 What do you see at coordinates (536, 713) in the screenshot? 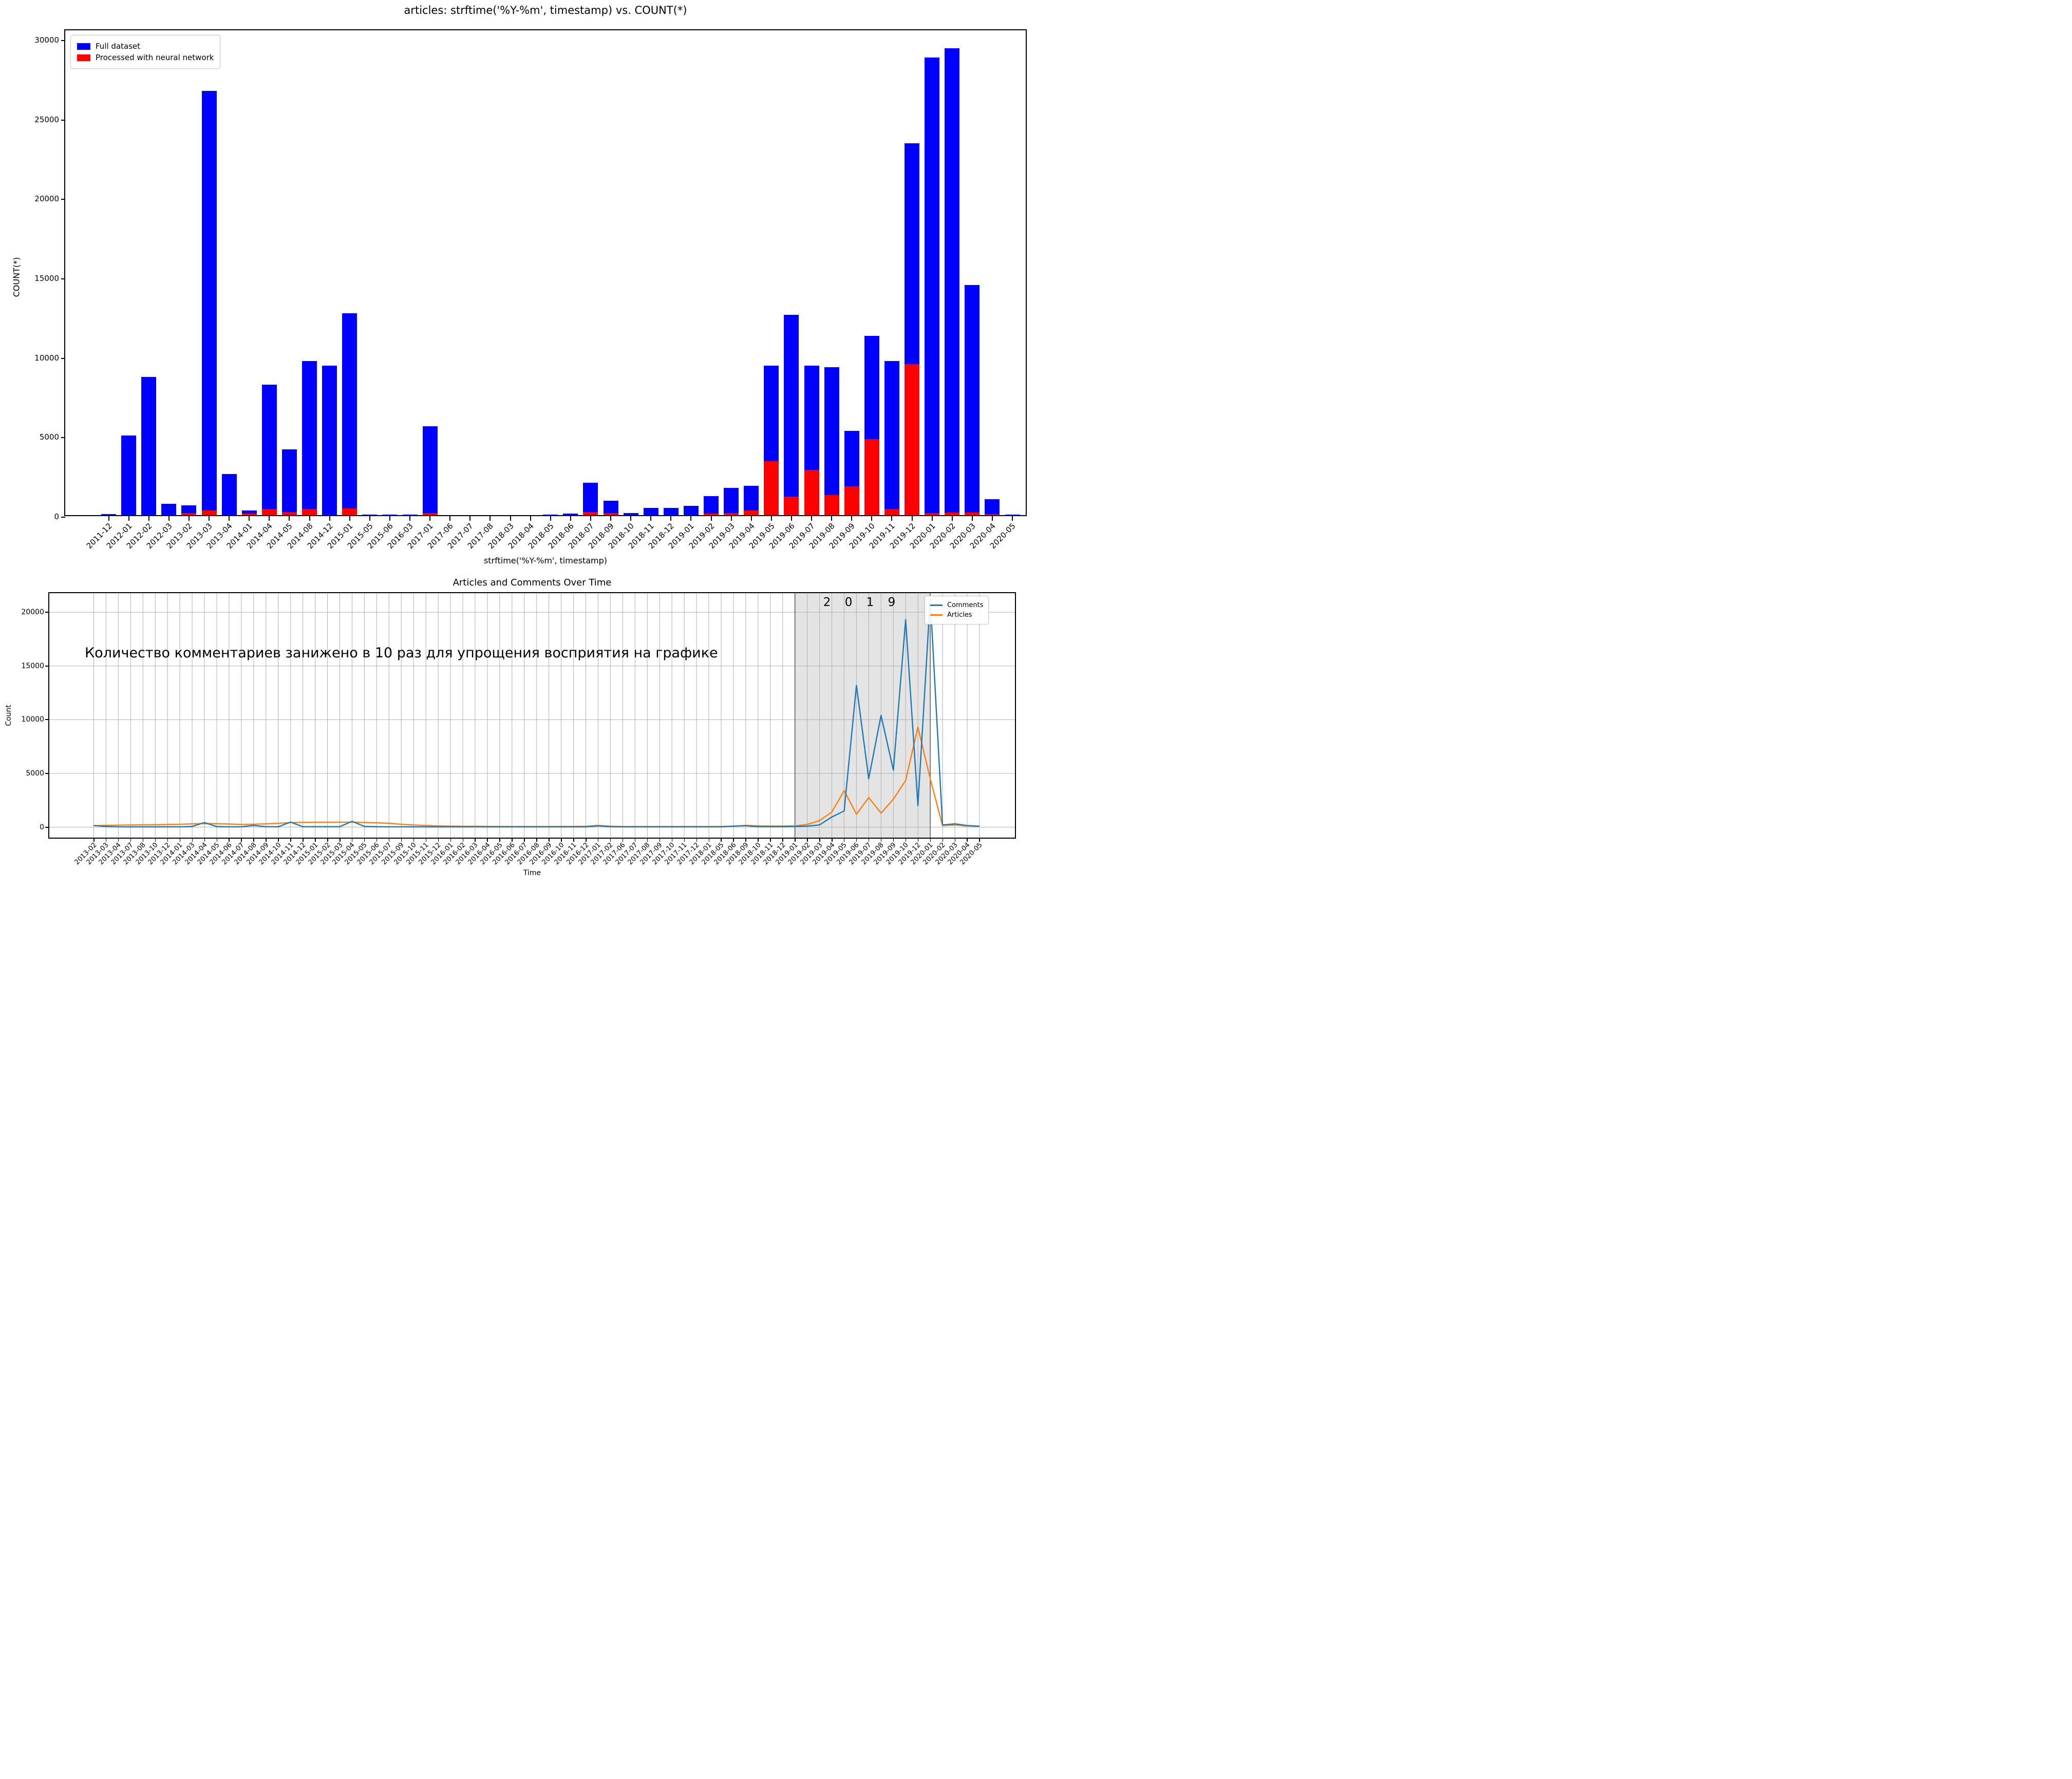
I see `comments-line` at bounding box center [536, 713].